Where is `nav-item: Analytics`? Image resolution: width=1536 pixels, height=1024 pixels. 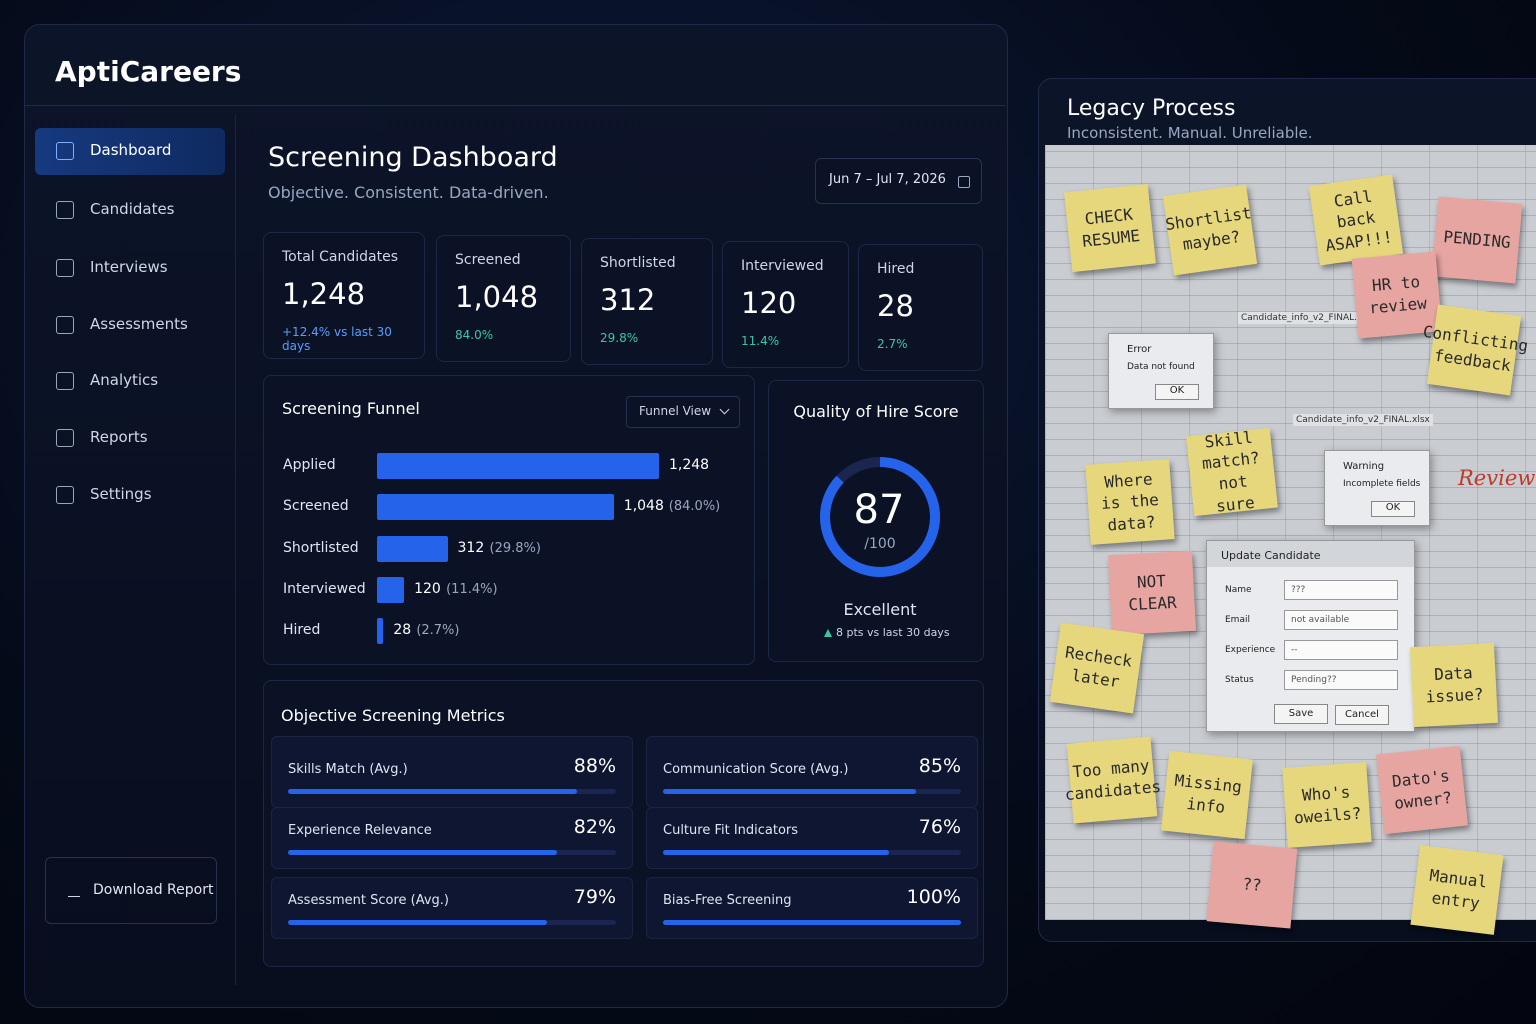 nav-item: Analytics is located at coordinates (124, 380).